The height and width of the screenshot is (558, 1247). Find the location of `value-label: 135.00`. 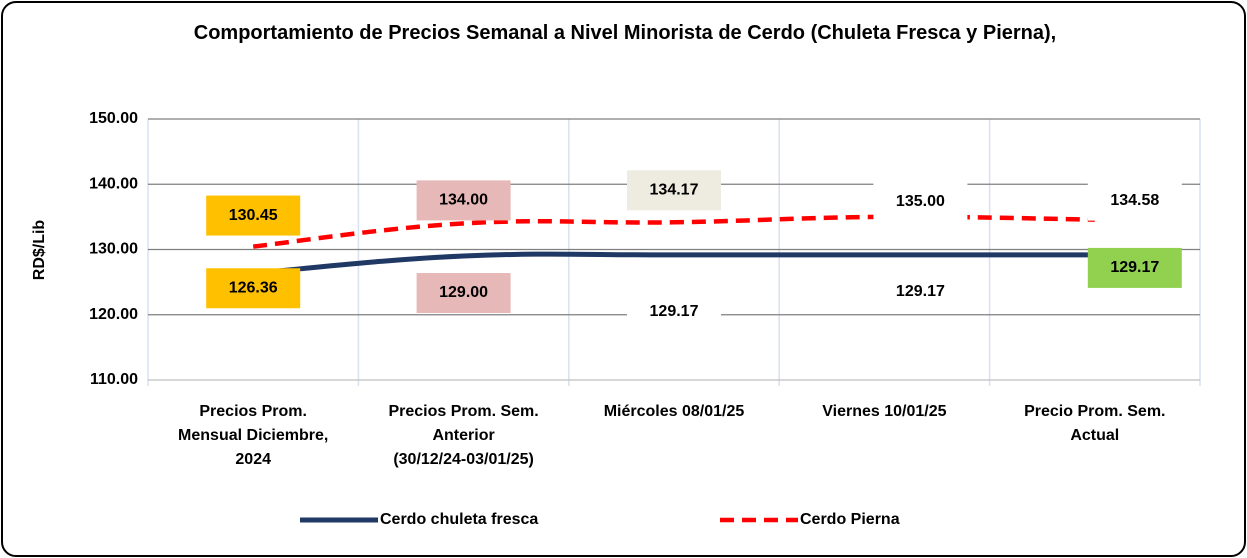

value-label: 135.00 is located at coordinates (920, 201).